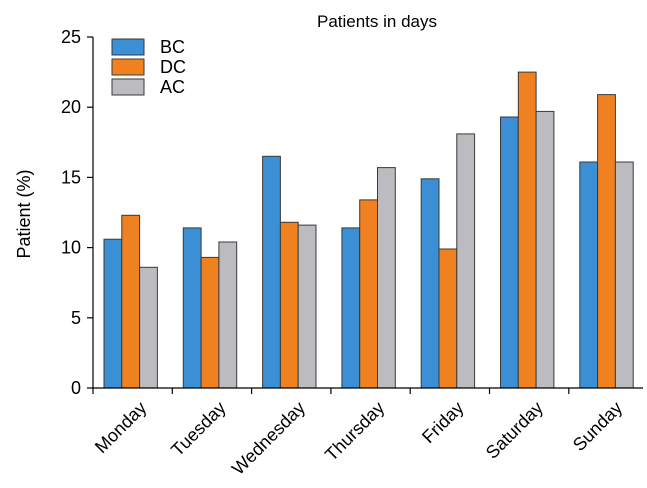 This screenshot has width=647, height=488. What do you see at coordinates (268, 438) in the screenshot?
I see `x-tick-label: Wednesday` at bounding box center [268, 438].